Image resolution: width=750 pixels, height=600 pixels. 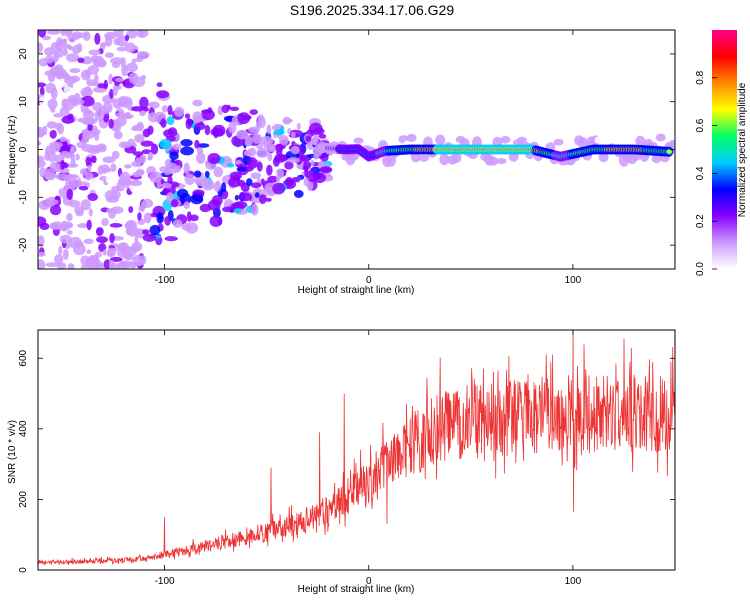 What do you see at coordinates (12, 452) in the screenshot?
I see `snr-y-label: SNR (10 * v/v)` at bounding box center [12, 452].